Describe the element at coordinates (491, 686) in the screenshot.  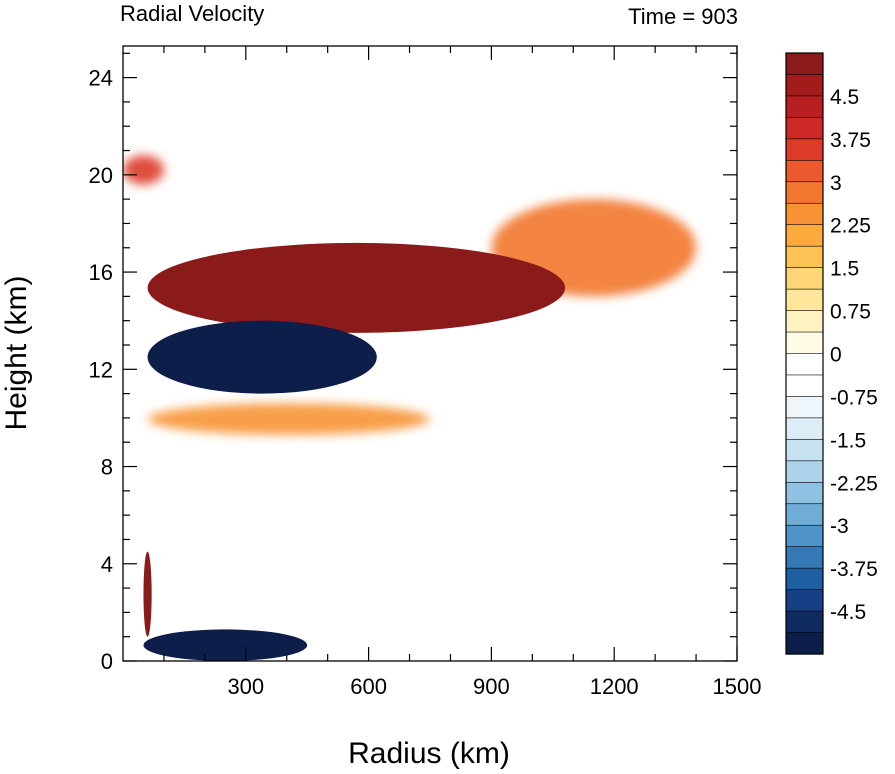
I see `x-tick-label: 900` at that location.